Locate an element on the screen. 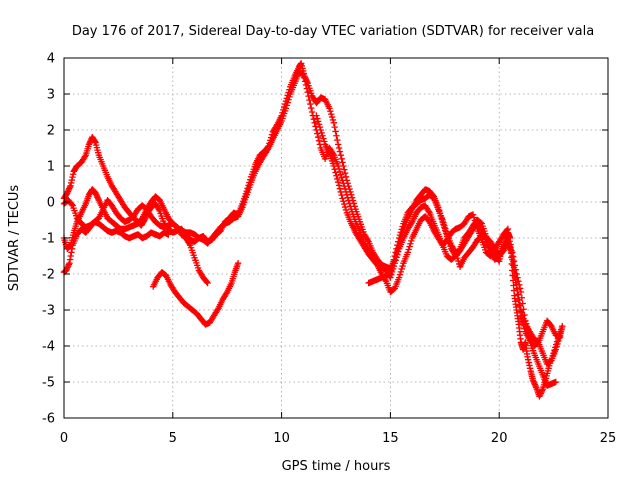 The width and height of the screenshot is (640, 480). y-tick-label: 0 is located at coordinates (51, 203).